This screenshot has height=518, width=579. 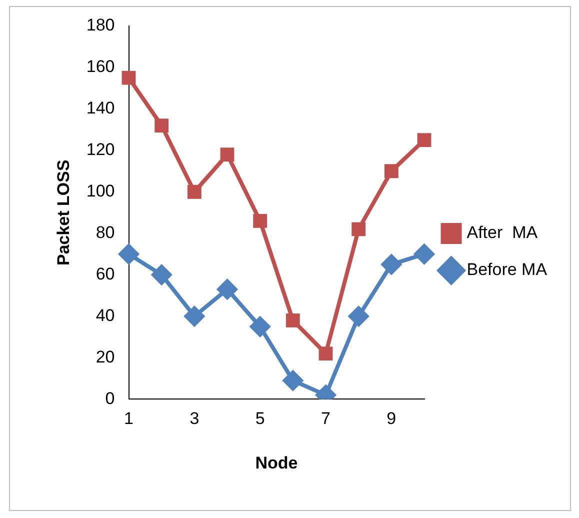 What do you see at coordinates (391, 418) in the screenshot?
I see `x-tick-label: 9` at bounding box center [391, 418].